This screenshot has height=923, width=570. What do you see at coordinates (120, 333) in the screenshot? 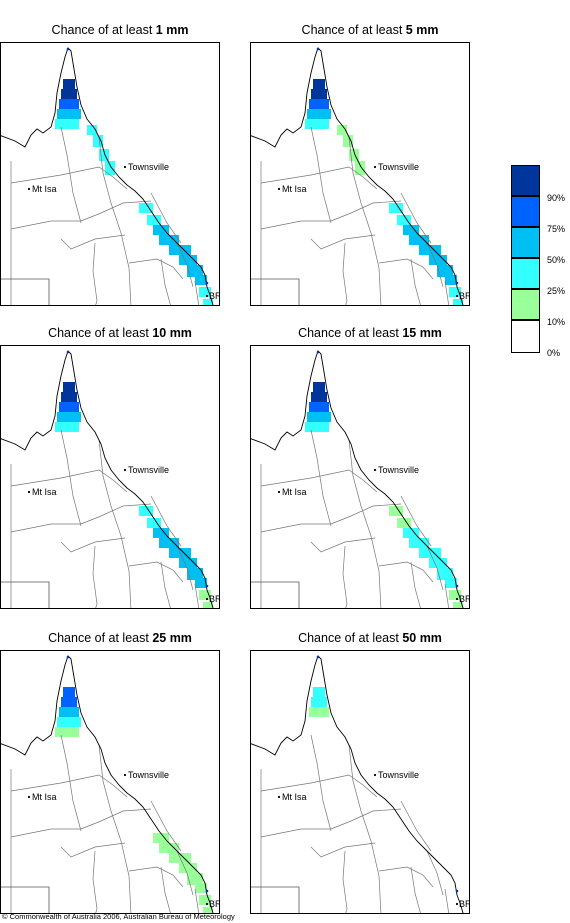
I see `panel-title: Chance of at least 10 mm` at bounding box center [120, 333].